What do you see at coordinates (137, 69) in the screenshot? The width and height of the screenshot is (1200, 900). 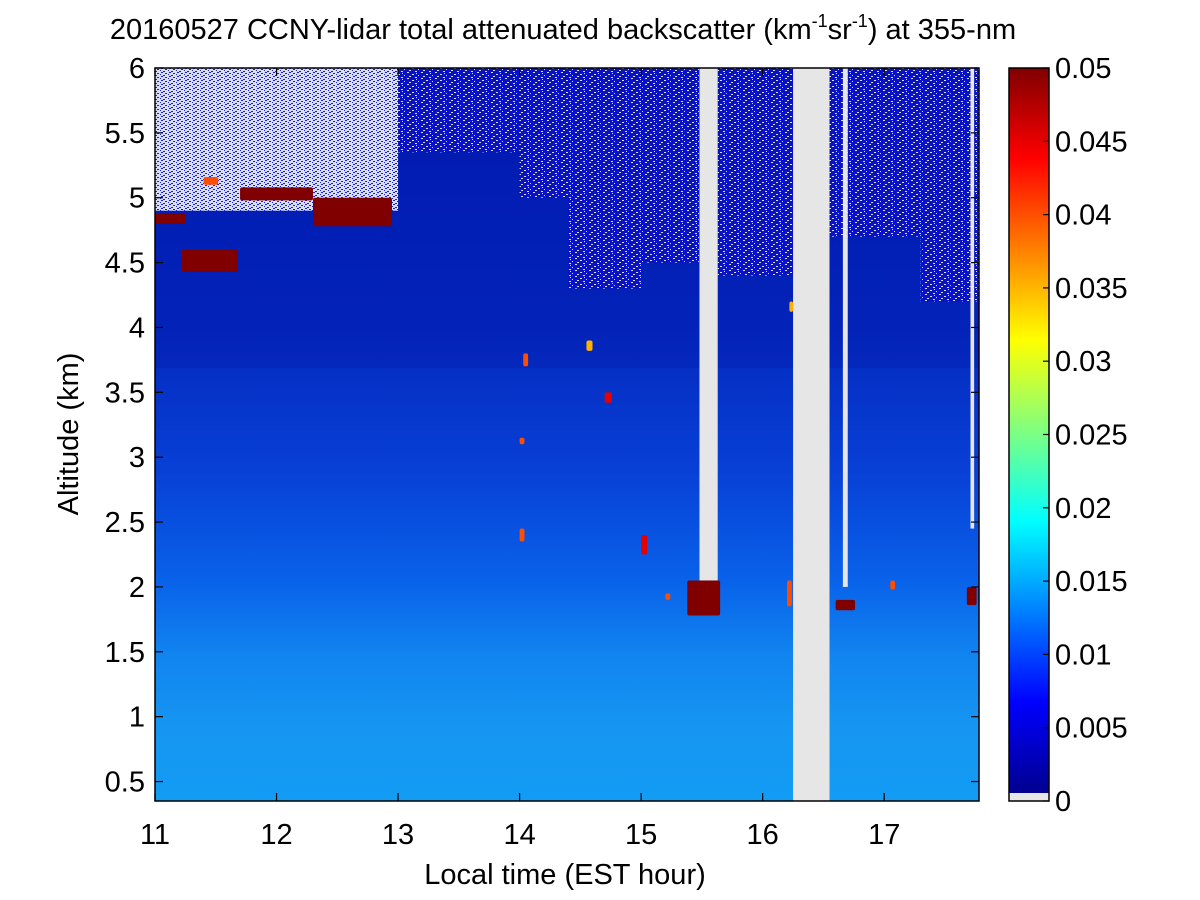 I see `y-tick-label: 6` at bounding box center [137, 69].